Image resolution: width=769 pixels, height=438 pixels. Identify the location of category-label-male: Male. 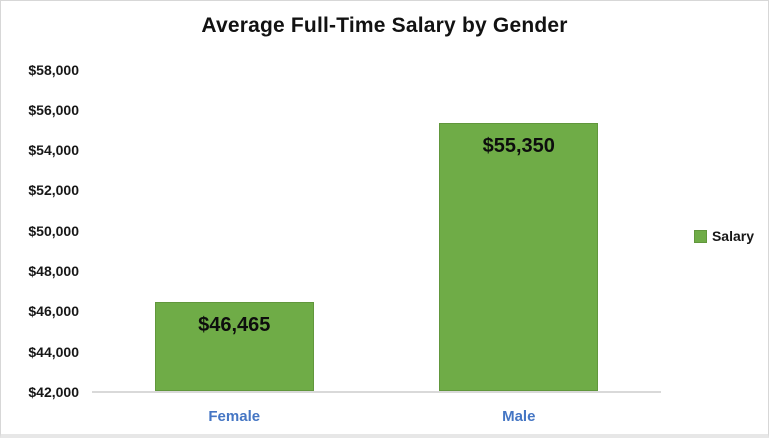
(519, 416).